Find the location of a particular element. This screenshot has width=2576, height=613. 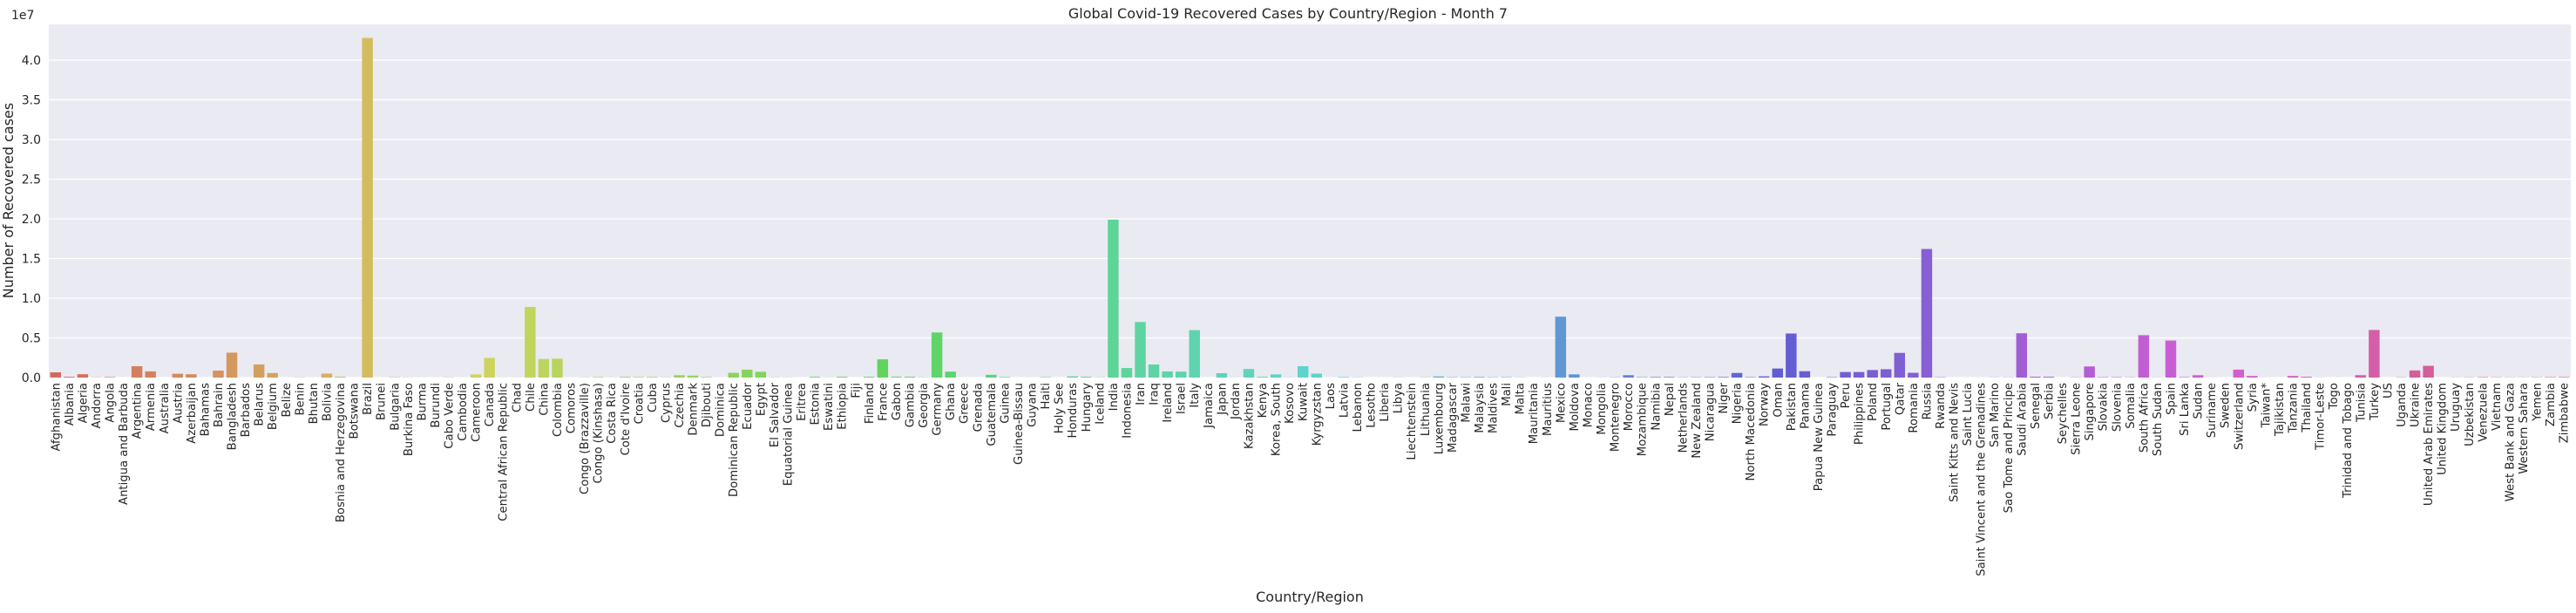

x-tick-label: Bosnia and Herzegovina is located at coordinates (342, 453).